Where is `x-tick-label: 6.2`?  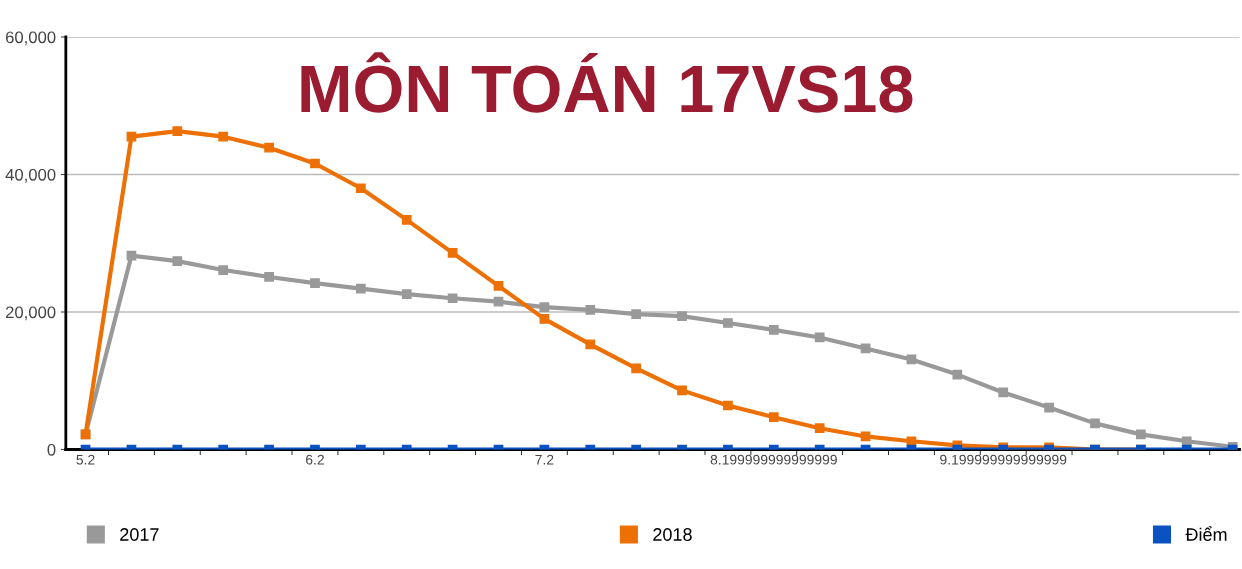
x-tick-label: 6.2 is located at coordinates (315, 459).